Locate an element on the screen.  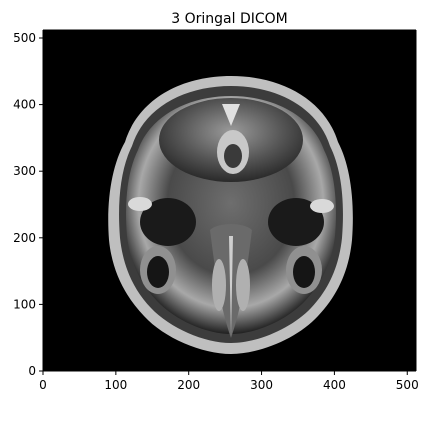
nasal-septum is located at coordinates (231, 286).